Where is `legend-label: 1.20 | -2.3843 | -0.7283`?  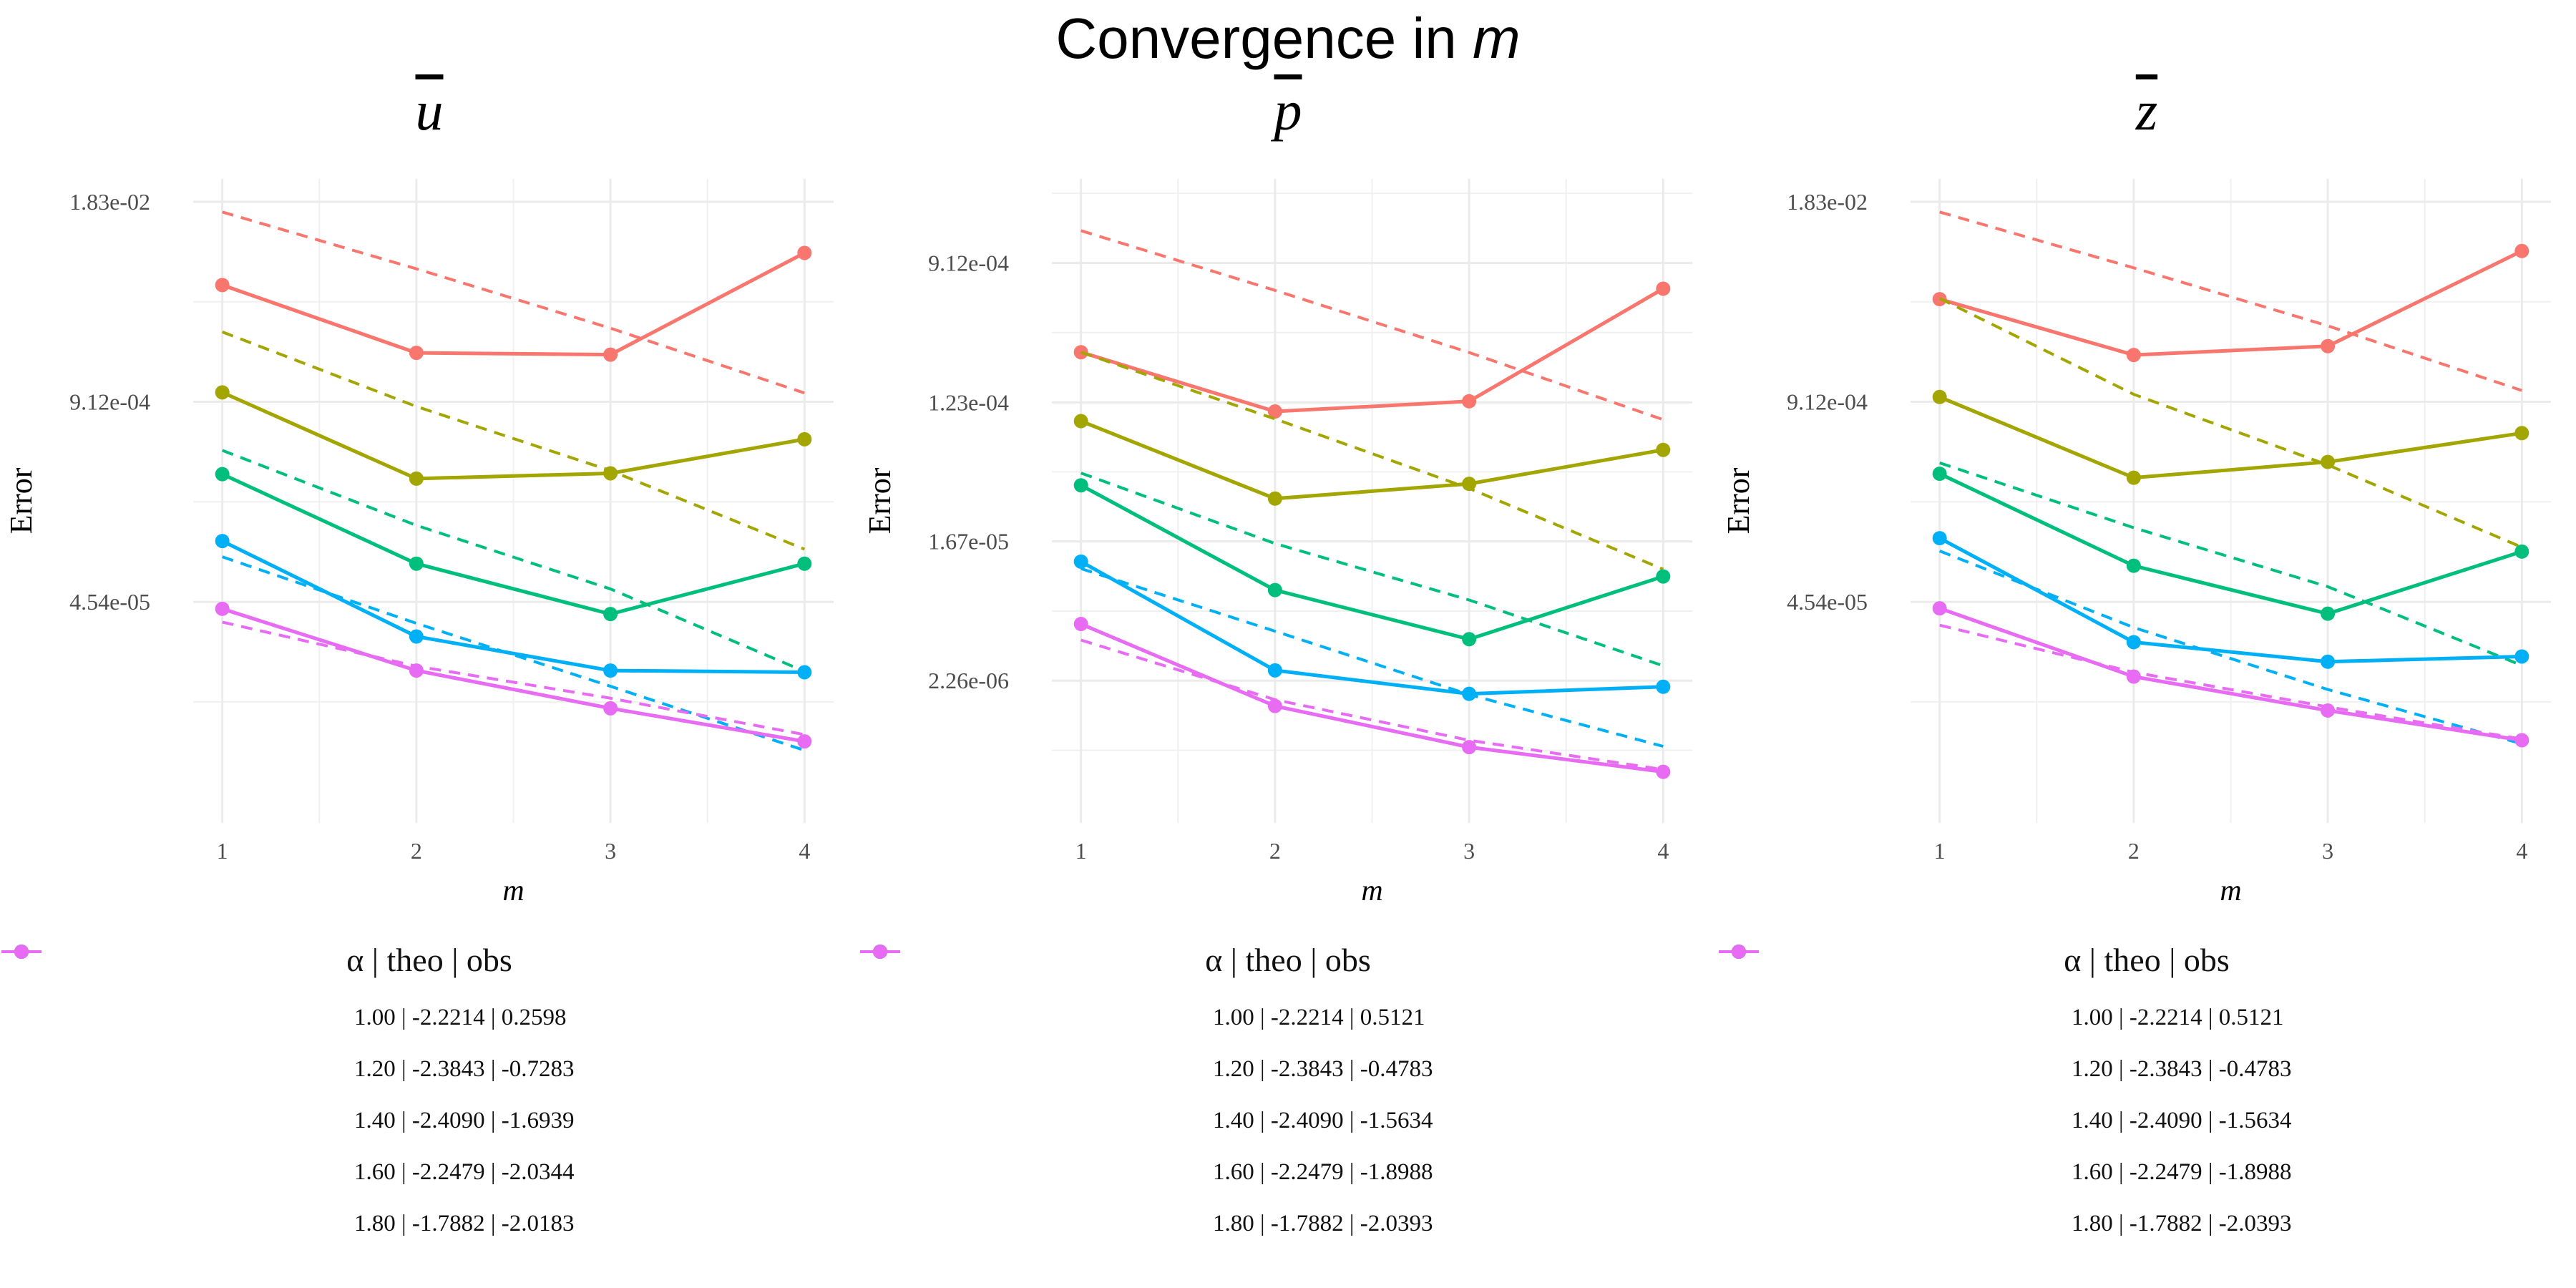 legend-label: 1.20 | -2.3843 | -0.7283 is located at coordinates (464, 1068).